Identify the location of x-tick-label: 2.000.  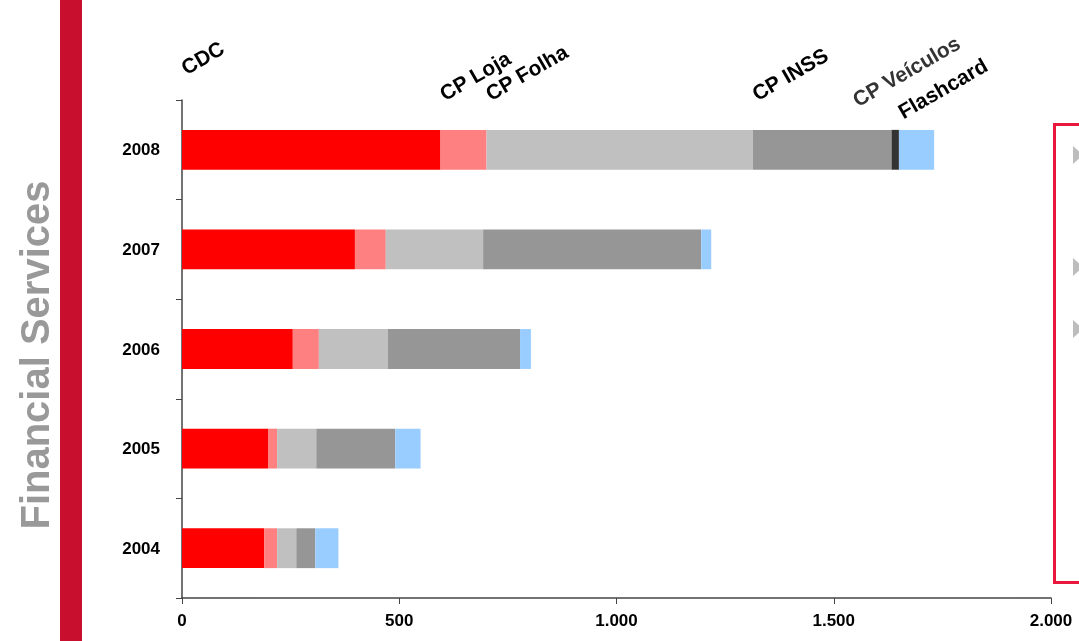
(1051, 620).